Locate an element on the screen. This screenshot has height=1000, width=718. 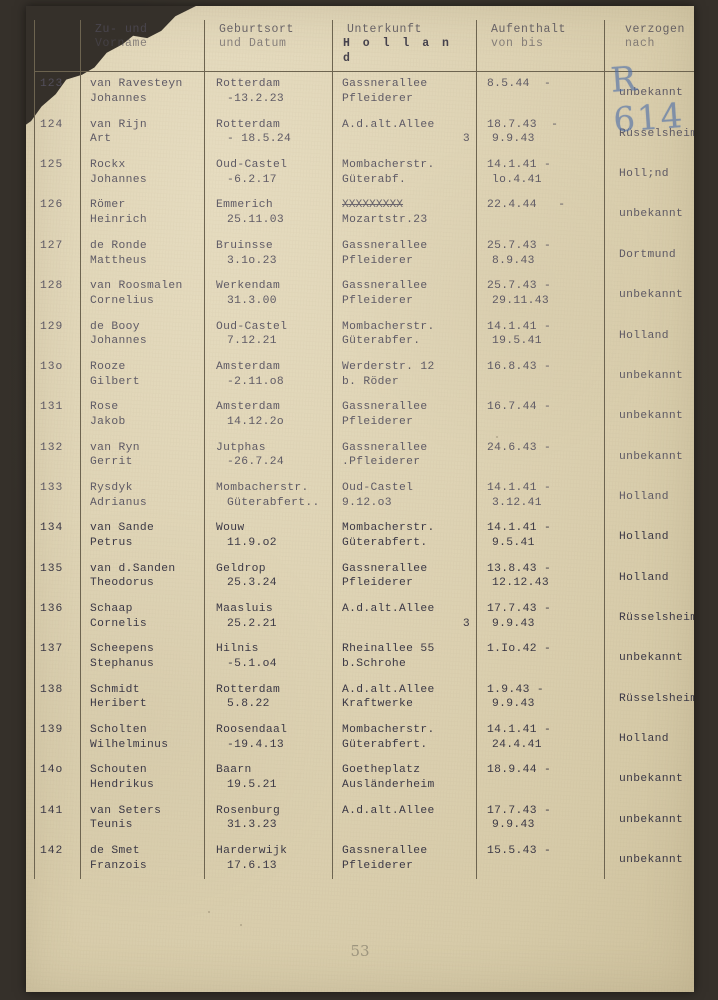
cell-record-number: 128 is located at coordinates (57, 294).